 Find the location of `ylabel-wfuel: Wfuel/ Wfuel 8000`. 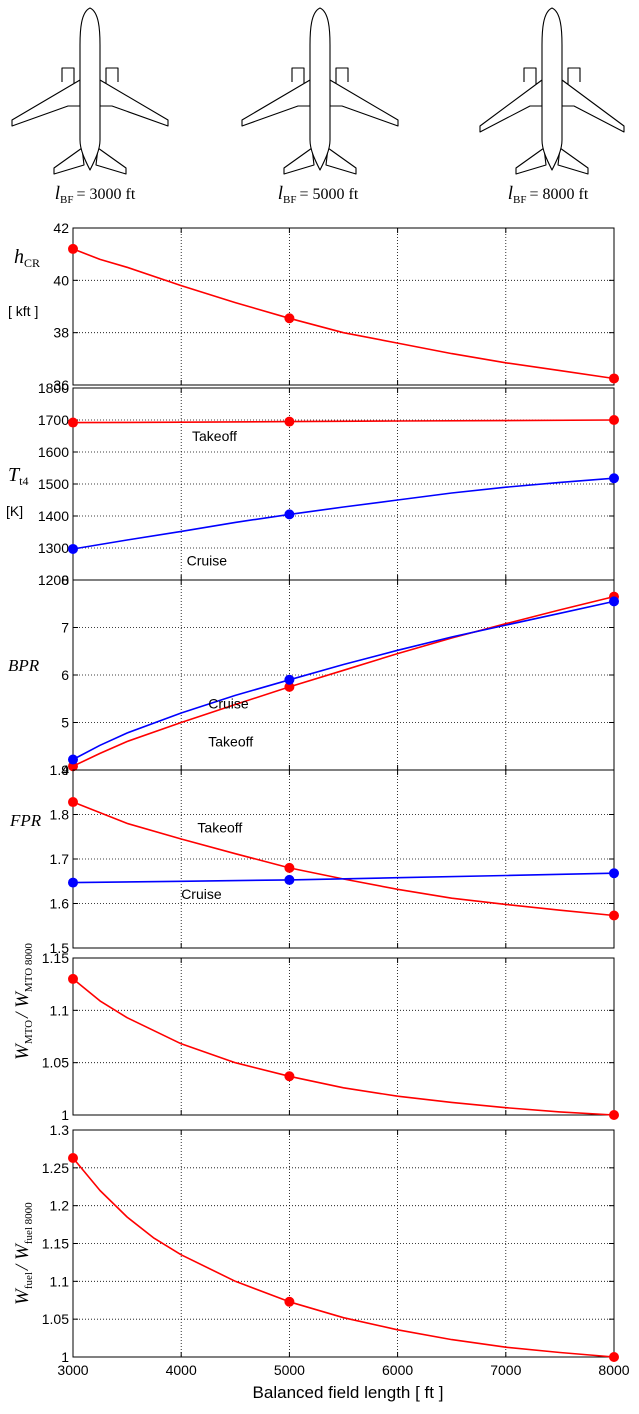

ylabel-wfuel: Wfuel/ Wfuel 8000 is located at coordinates (23, 1253).